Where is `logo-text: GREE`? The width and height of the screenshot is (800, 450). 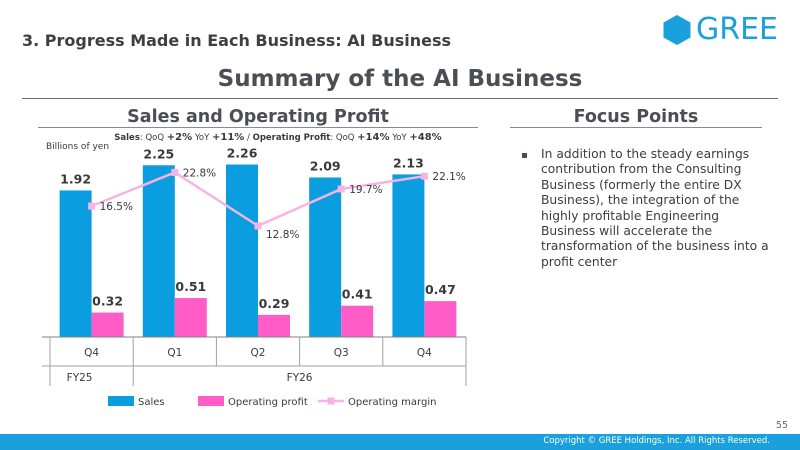
logo-text: GREE is located at coordinates (737, 29).